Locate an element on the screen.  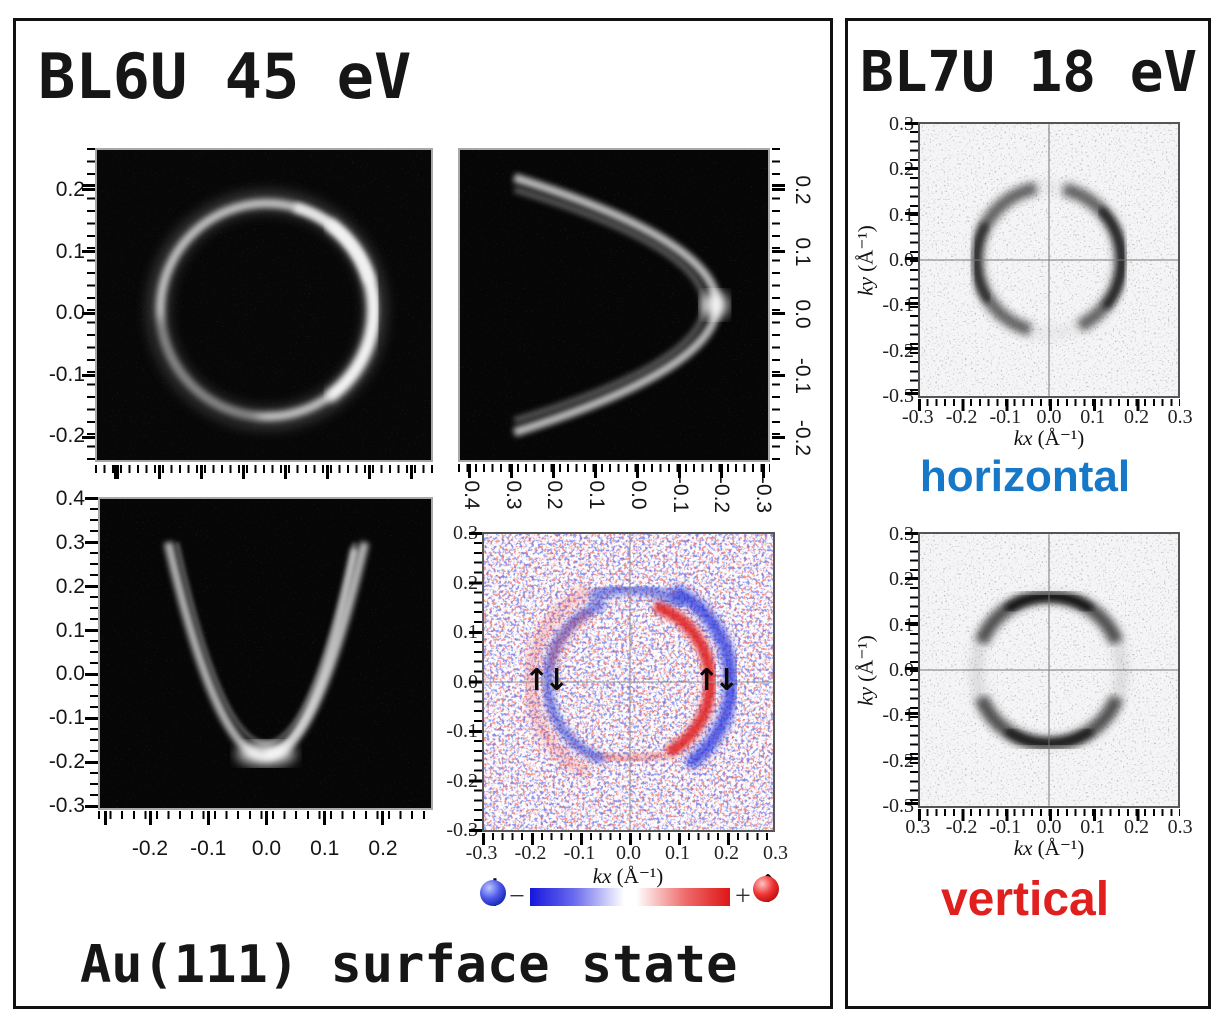
bl6u-band-rotated-eticks: 0.4 0.3 0.2 0.1 0.0 -0.1 -0.2 -0.3 is located at coordinates (617, 495).